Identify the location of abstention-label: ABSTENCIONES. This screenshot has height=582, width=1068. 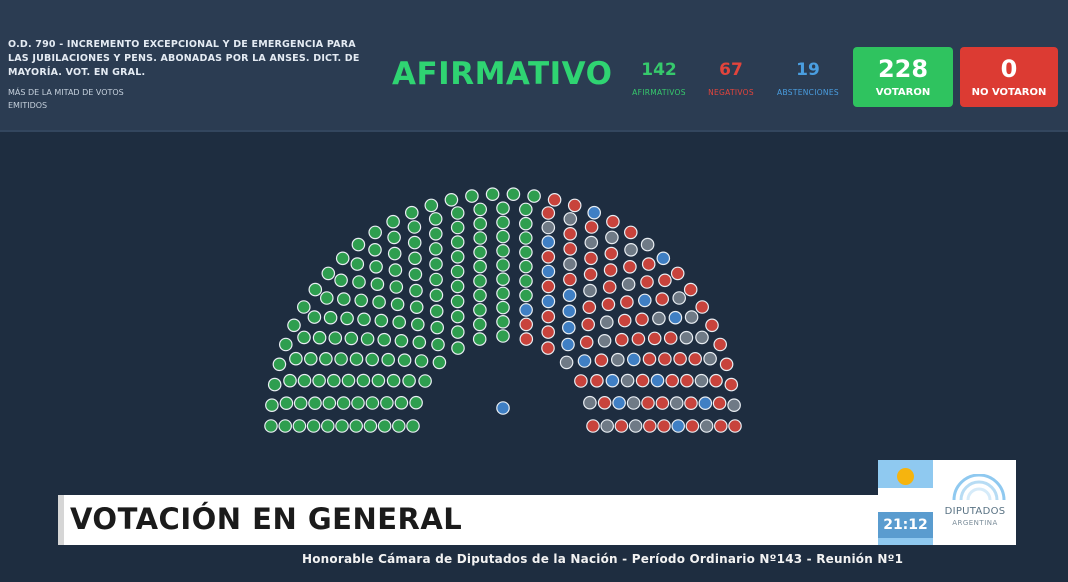
(808, 92).